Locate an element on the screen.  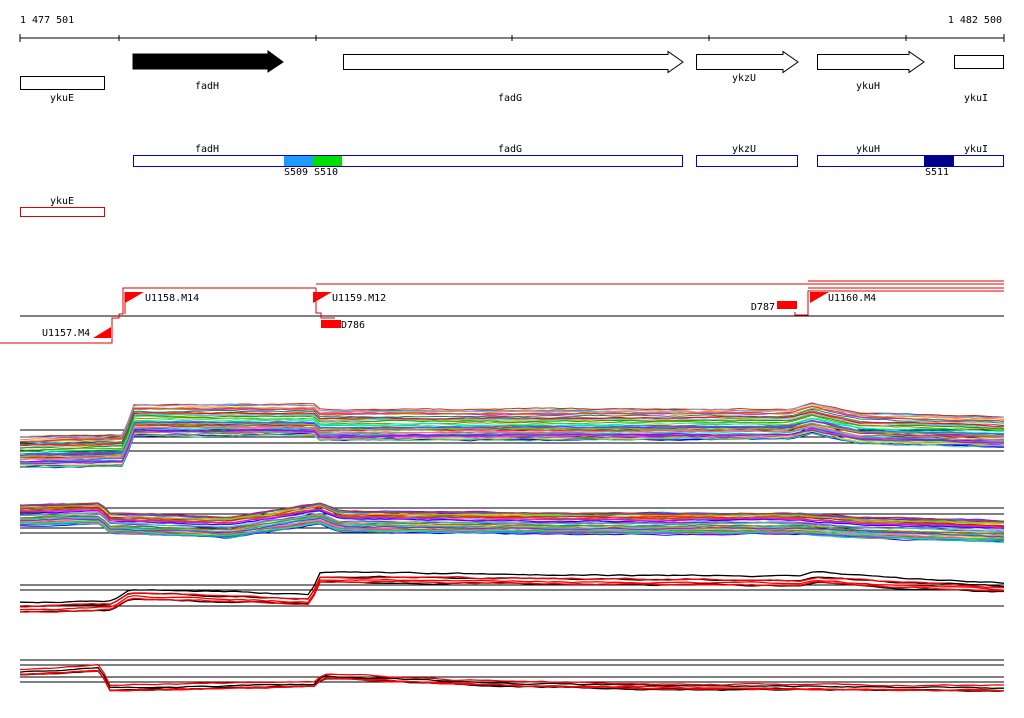
transcript-track: fadH fadG S509 S510 ykzU ykuH ykuI S511 is located at coordinates (568, 161).